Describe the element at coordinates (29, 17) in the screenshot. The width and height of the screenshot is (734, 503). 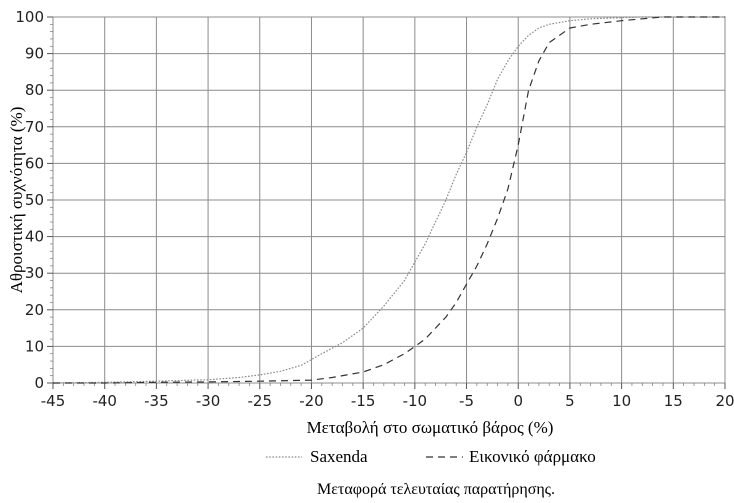
I see `y-tick-label: 100` at that location.